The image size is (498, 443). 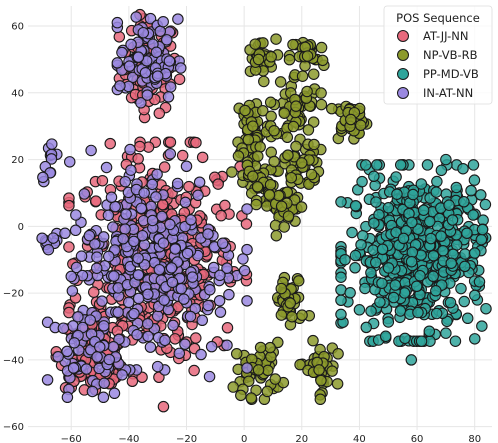 I want to click on x-tick-label: 20, so click(x=301, y=438).